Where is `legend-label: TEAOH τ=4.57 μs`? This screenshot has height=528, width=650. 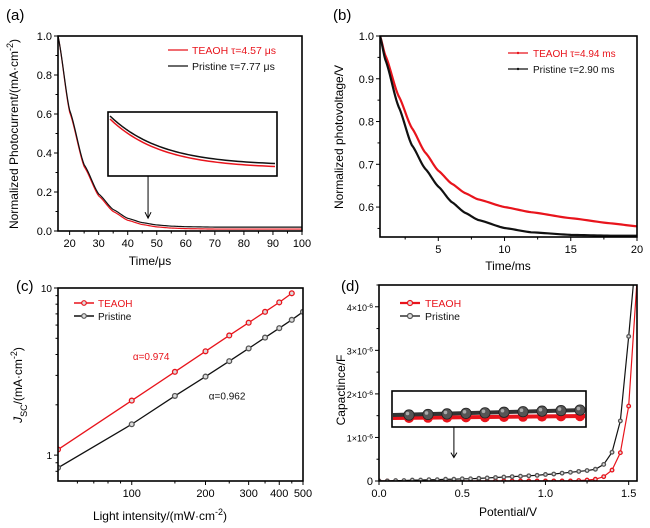
legend-label: TEAOH τ=4.57 μs is located at coordinates (234, 51).